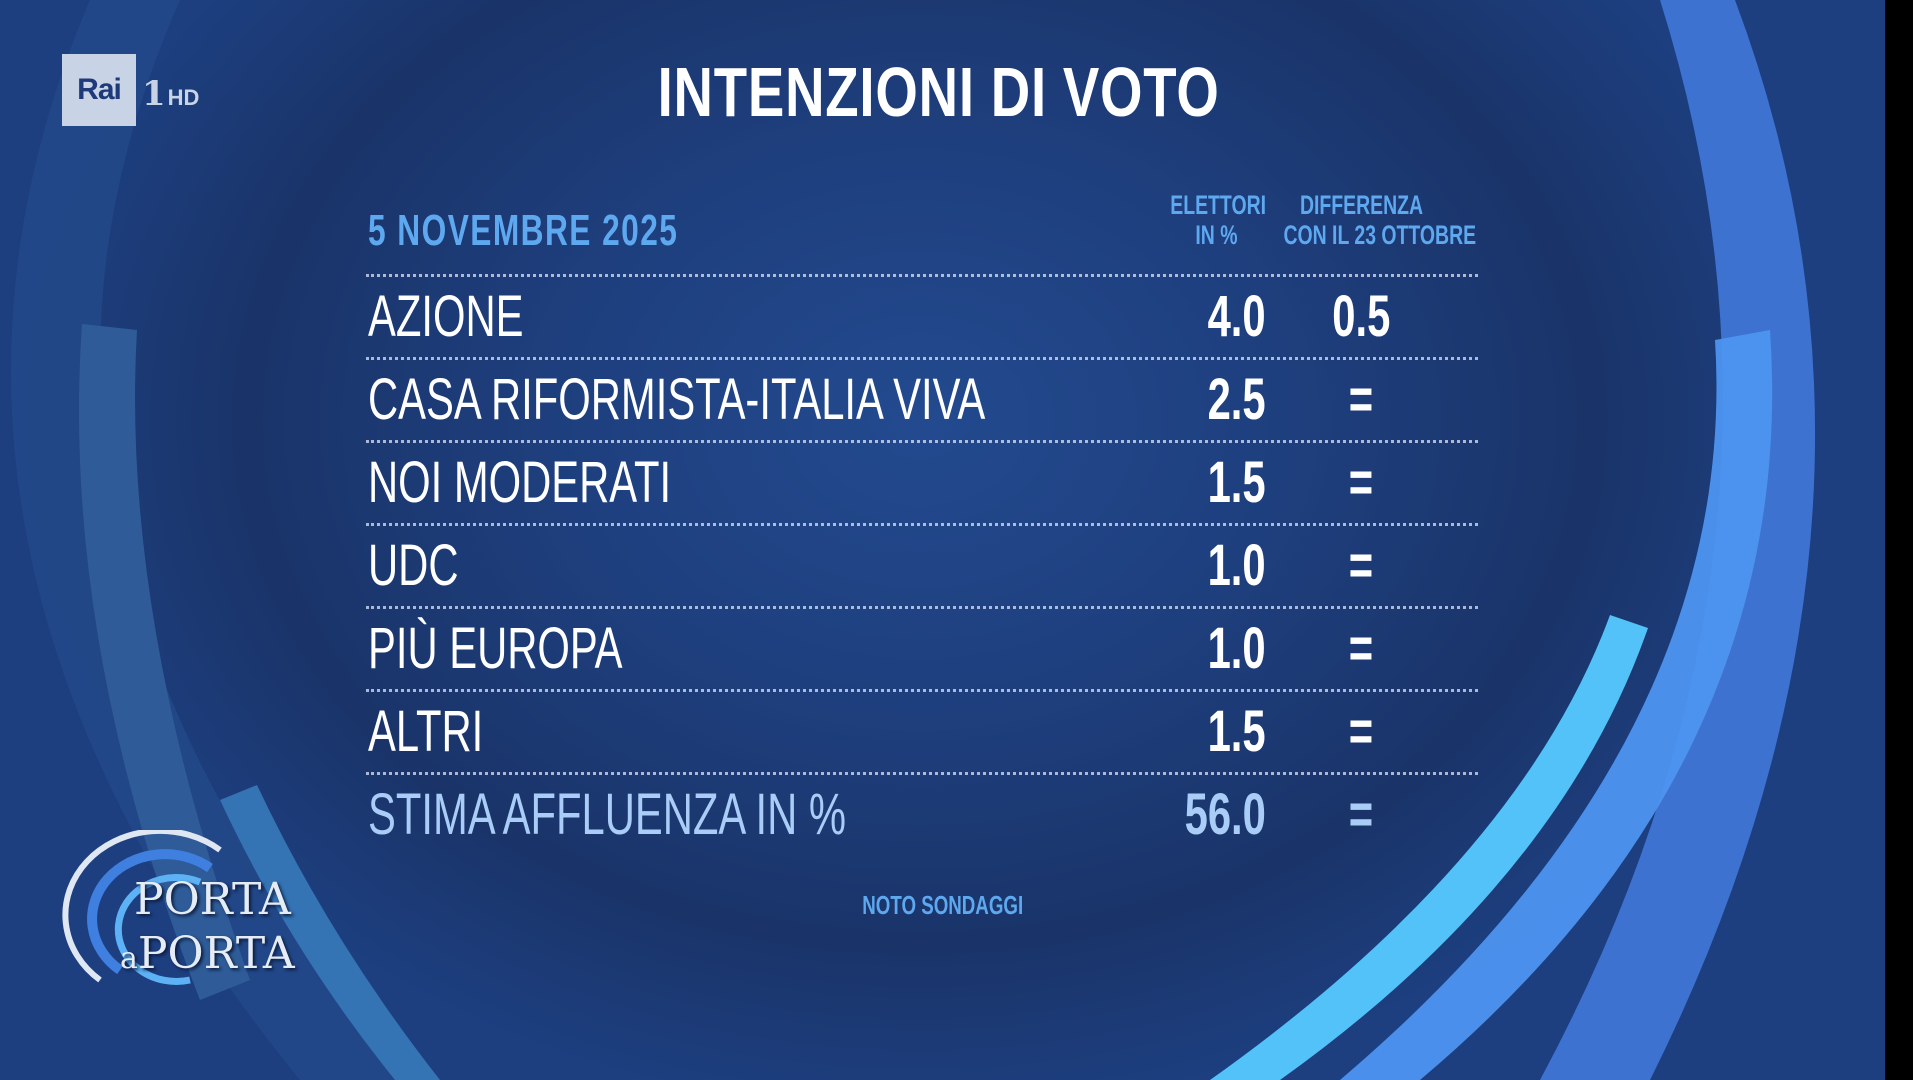 The width and height of the screenshot is (1913, 1080). What do you see at coordinates (520, 482) in the screenshot?
I see `party-label: NOI MODERATI` at bounding box center [520, 482].